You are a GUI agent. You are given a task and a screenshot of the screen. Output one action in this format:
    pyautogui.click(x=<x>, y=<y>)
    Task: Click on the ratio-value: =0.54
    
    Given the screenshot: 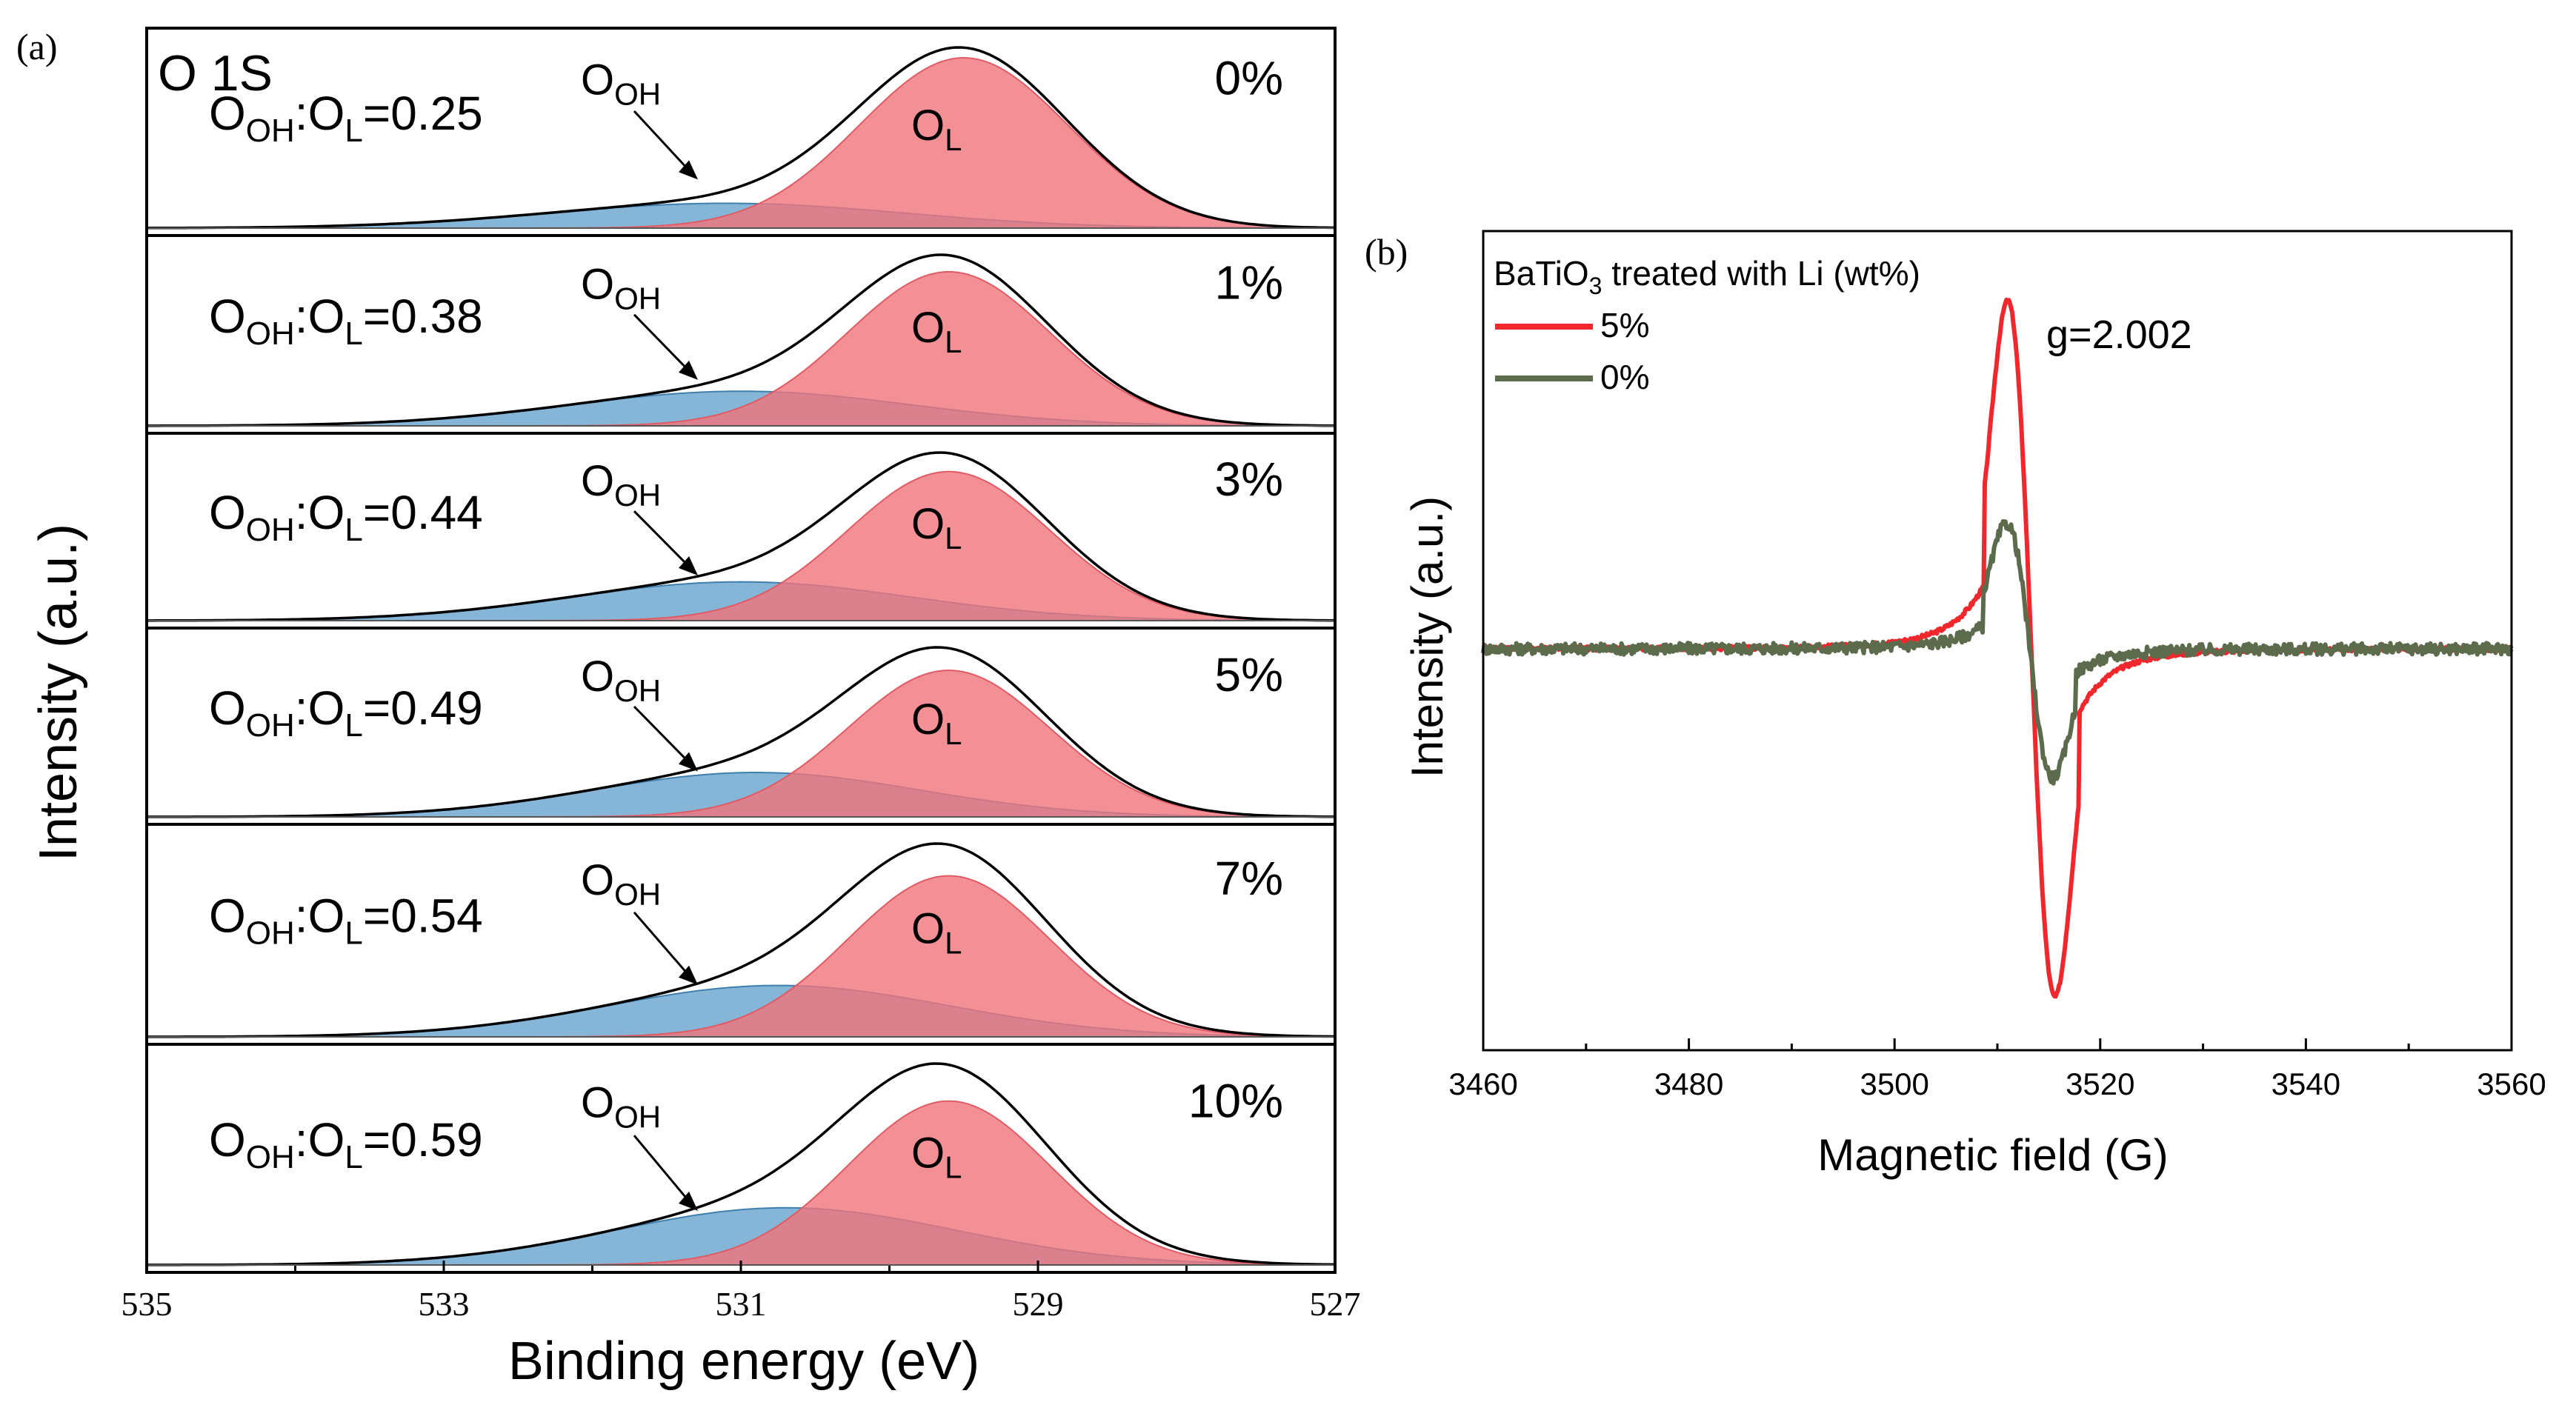 What is the action you would take?
    pyautogui.click(x=423, y=916)
    